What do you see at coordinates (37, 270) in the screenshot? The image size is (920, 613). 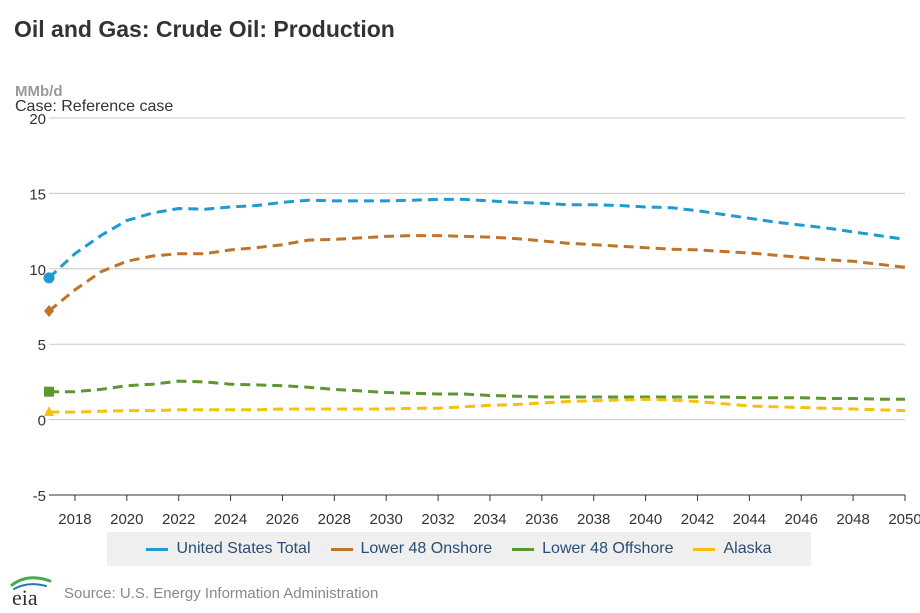 I see `y-tick-label: 10` at bounding box center [37, 270].